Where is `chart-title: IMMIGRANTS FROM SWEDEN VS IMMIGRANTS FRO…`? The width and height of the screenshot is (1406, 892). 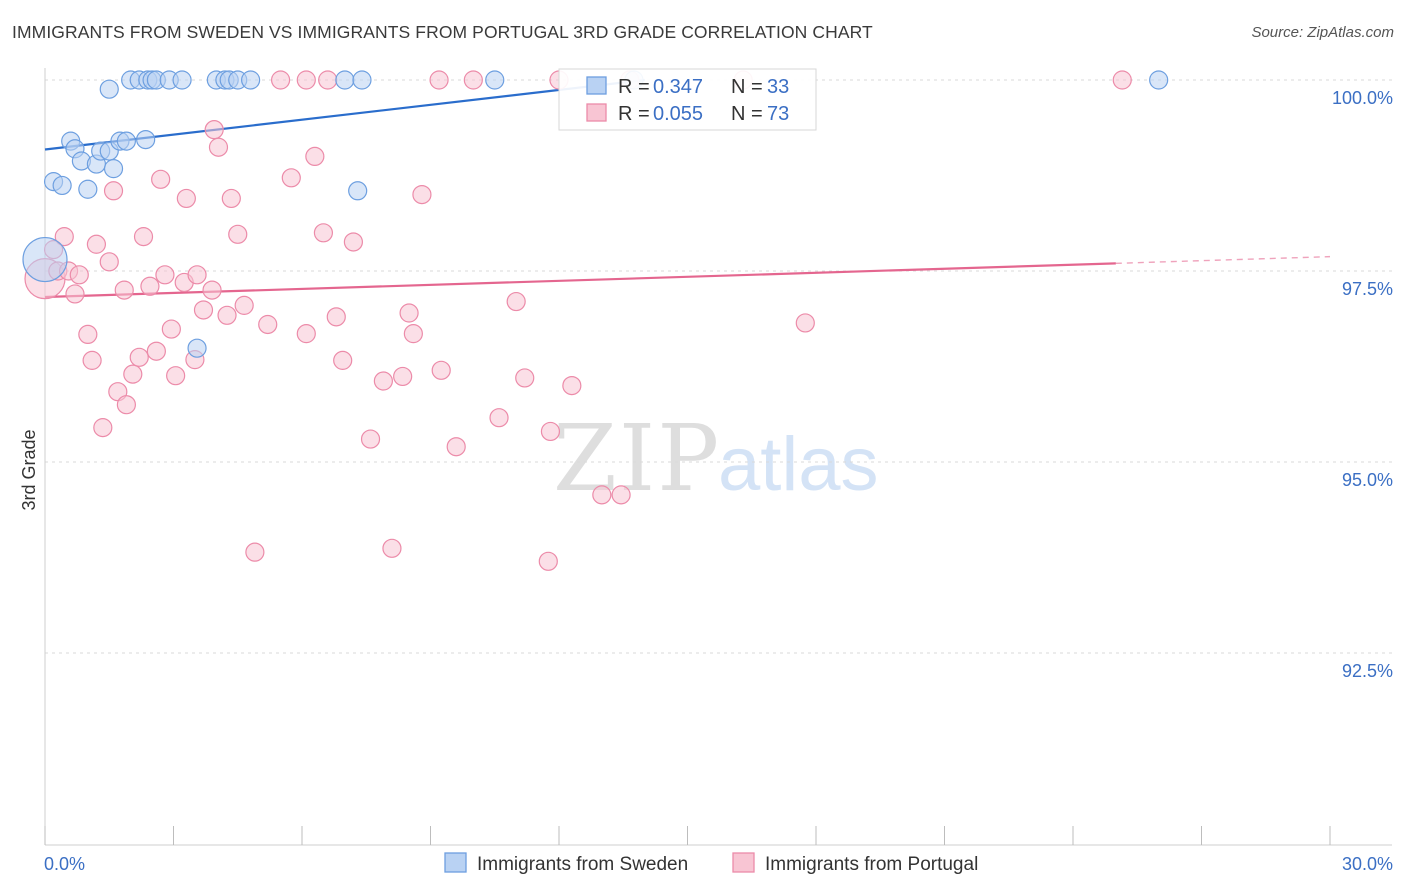
chart-title: IMMIGRANTS FROM SWEDEN VS IMMIGRANTS FRO… is located at coordinates (442, 32).